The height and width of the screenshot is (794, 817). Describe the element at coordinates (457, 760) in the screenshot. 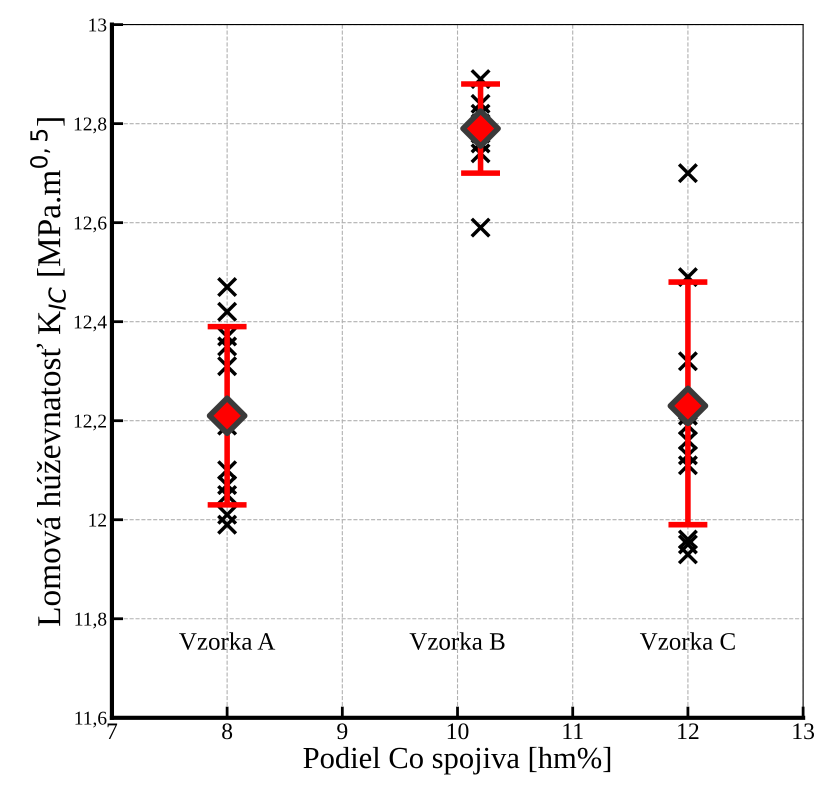

I see `x-axis-title: Podiel Co spojiva [hm%]` at that location.